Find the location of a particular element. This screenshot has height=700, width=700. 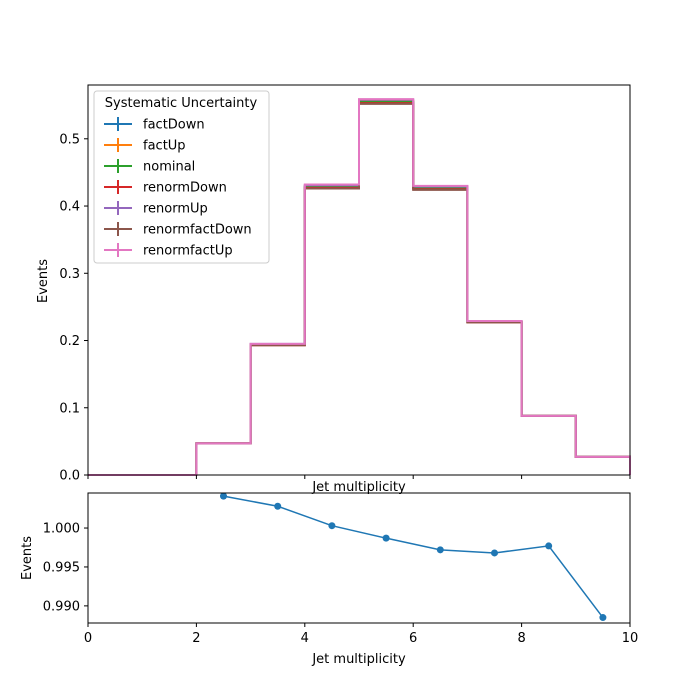

ratio-y-tick-label: 0.990 is located at coordinates (61, 606).